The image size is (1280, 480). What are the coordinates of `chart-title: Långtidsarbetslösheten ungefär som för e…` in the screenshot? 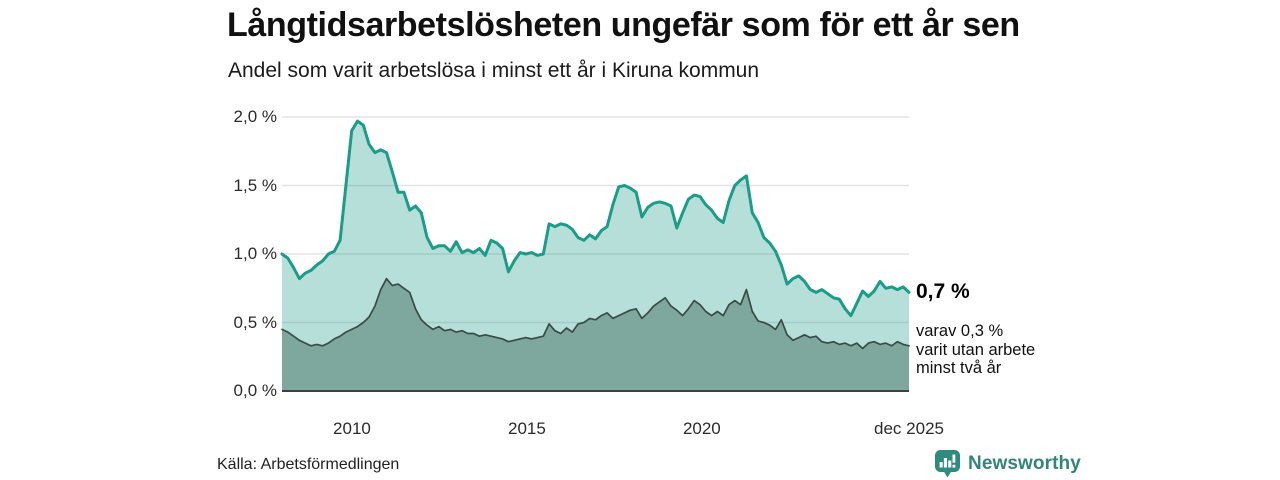 It's located at (623, 25).